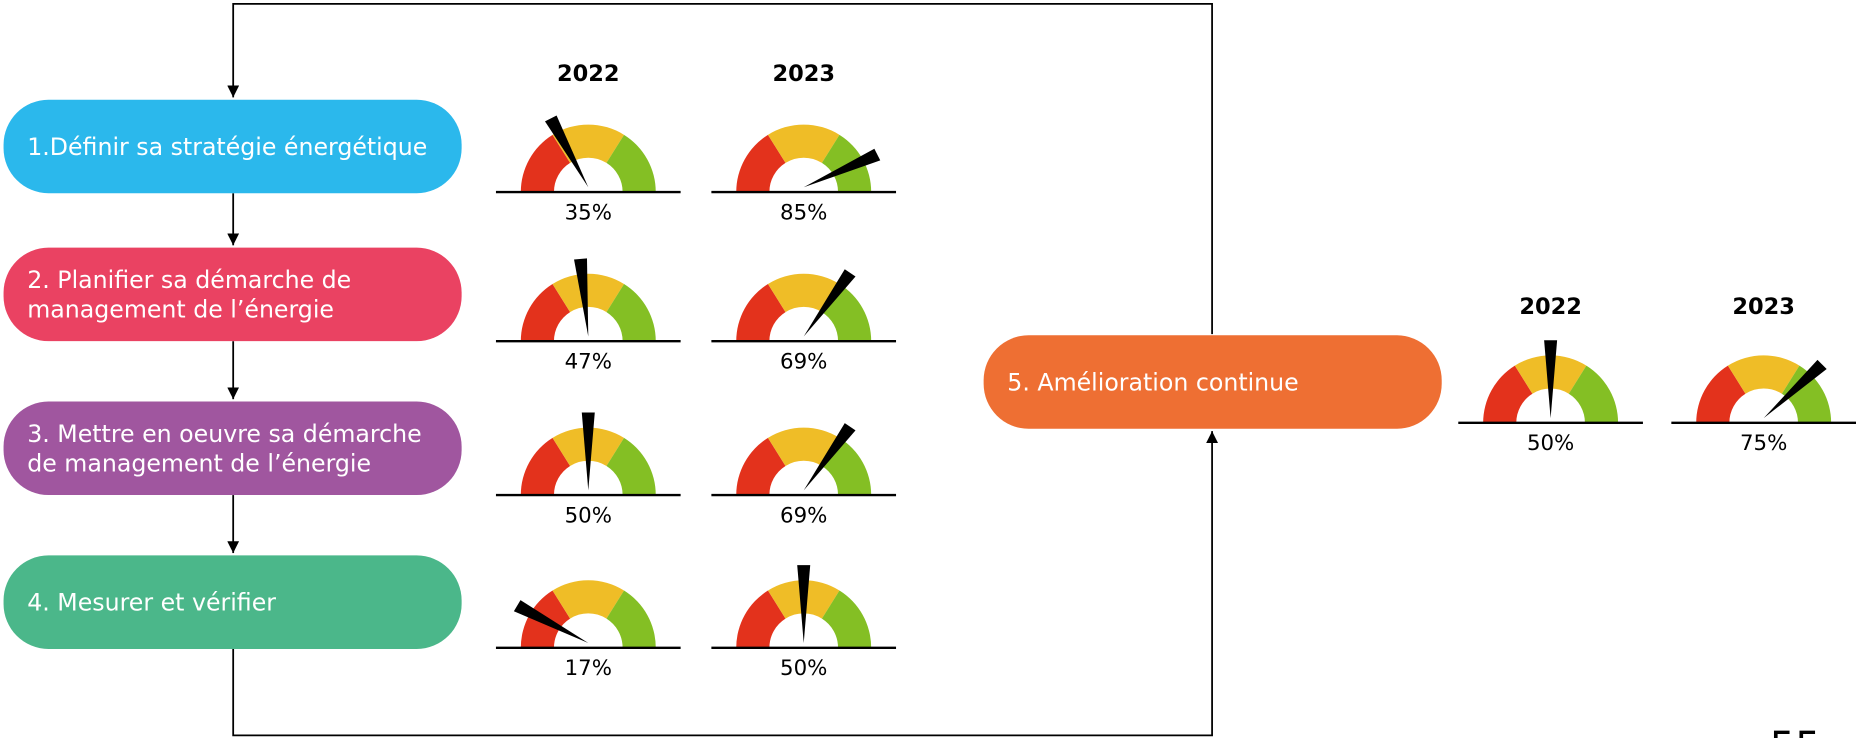  I want to click on step-label: de management de l’énergie, so click(199, 463).